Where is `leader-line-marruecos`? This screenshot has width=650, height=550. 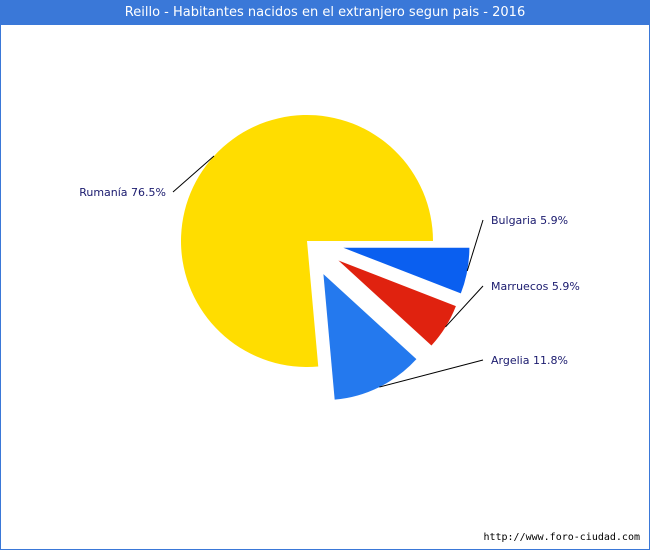
leader-line-marruecos is located at coordinates (464, 306).